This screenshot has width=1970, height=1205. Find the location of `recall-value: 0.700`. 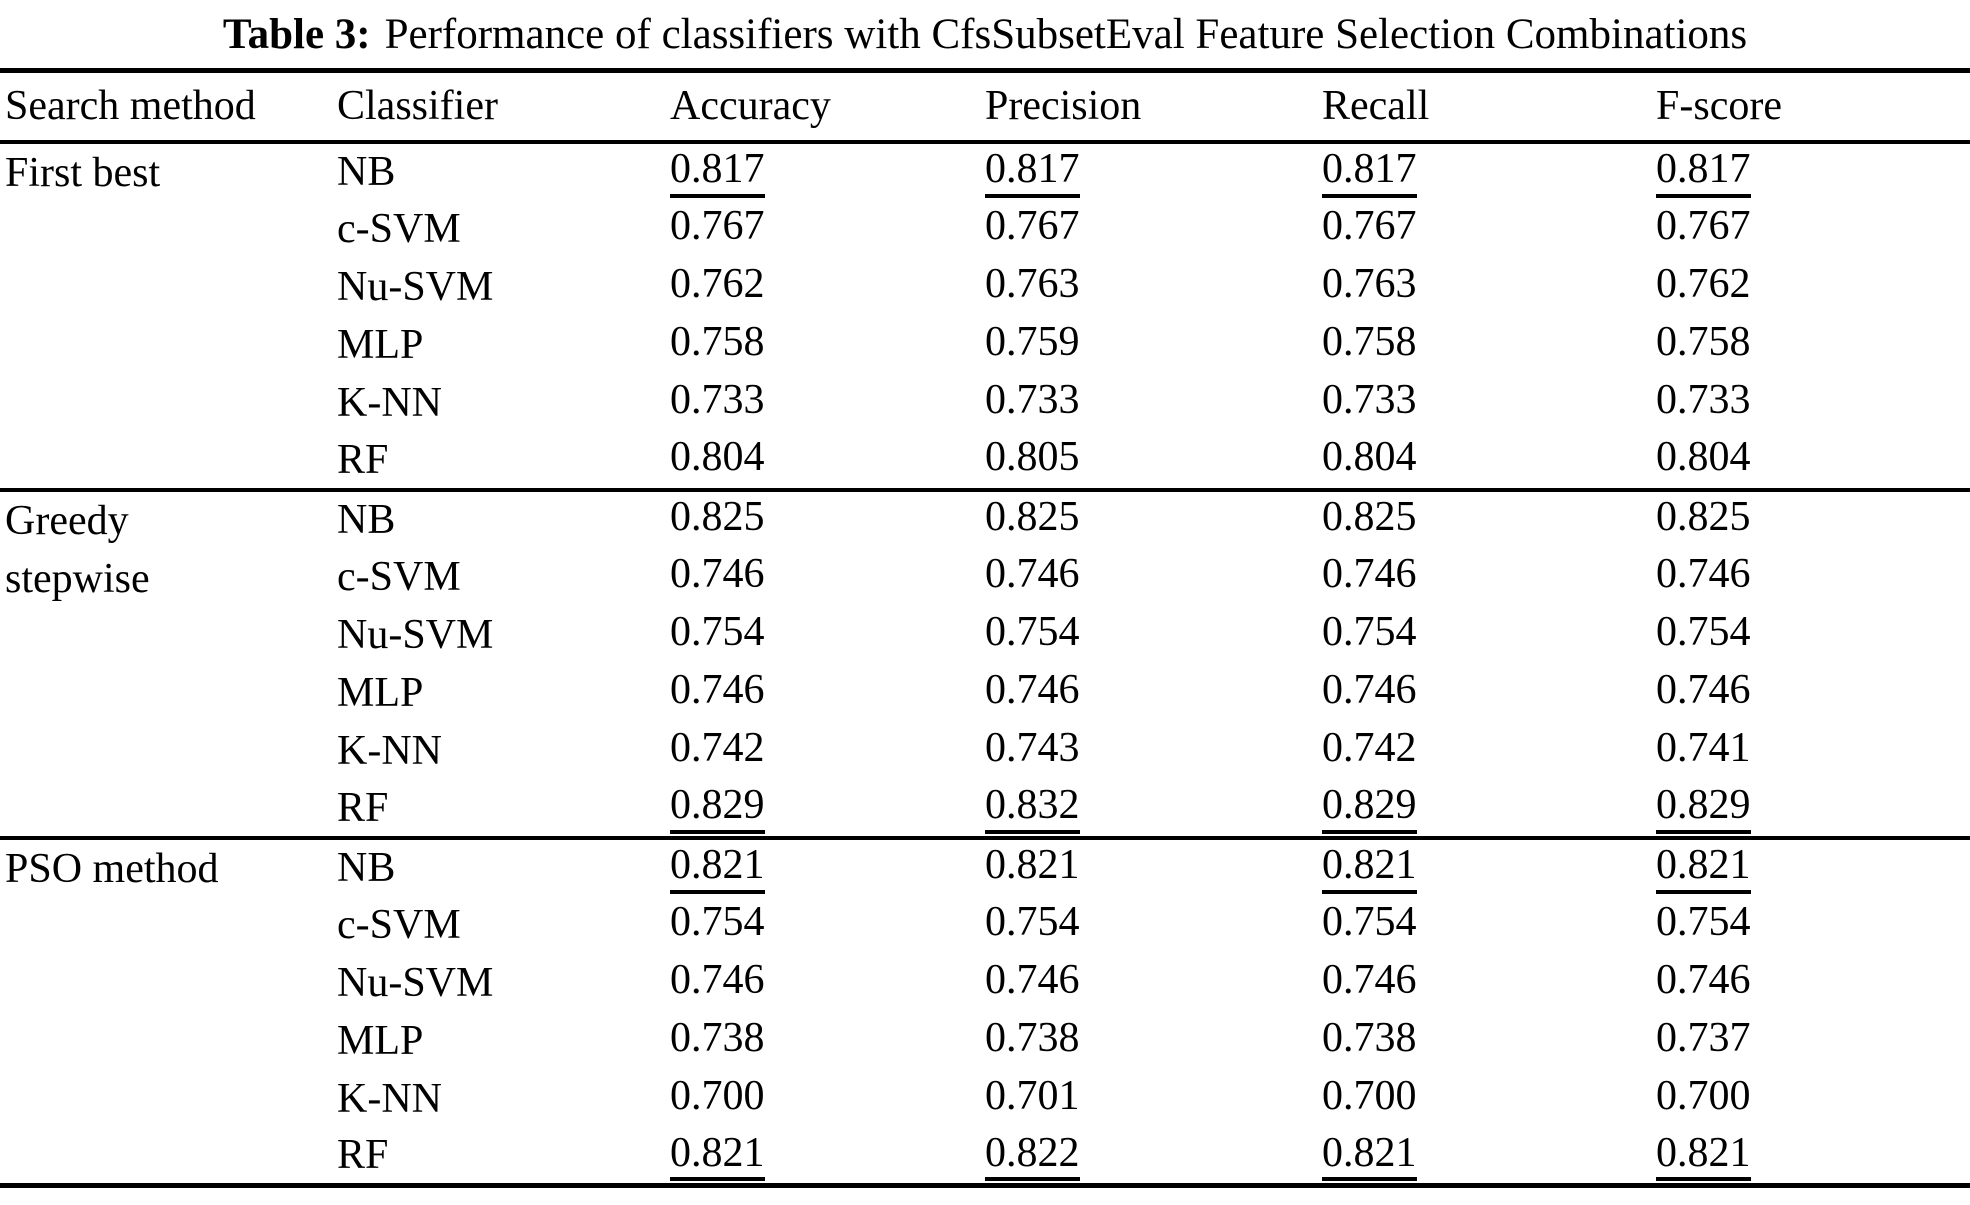

recall-value: 0.700 is located at coordinates (1369, 1096).